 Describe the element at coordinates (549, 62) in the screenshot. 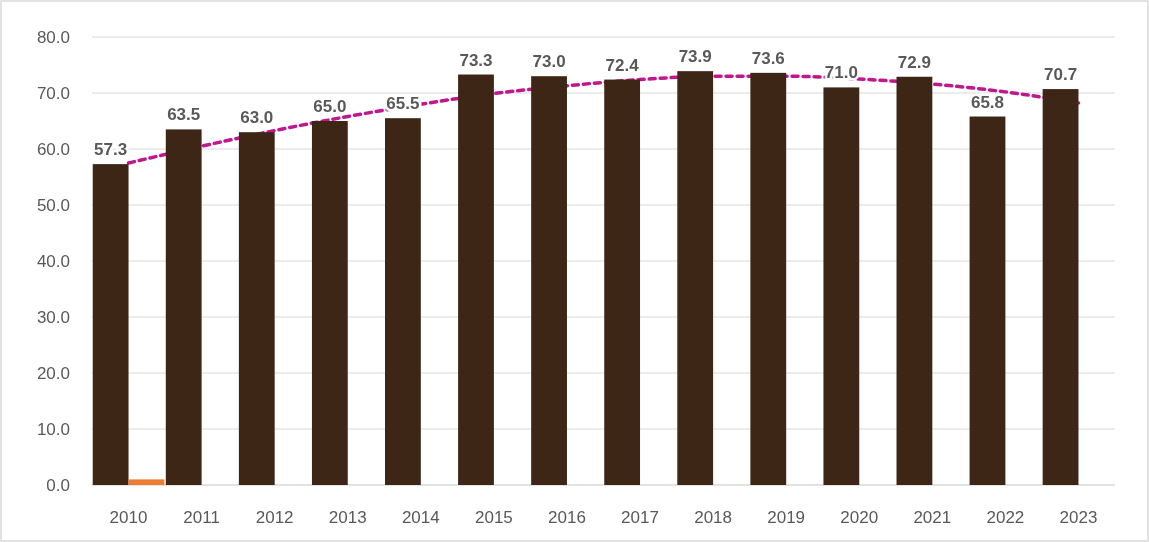

I see `data-label: 73.0` at that location.